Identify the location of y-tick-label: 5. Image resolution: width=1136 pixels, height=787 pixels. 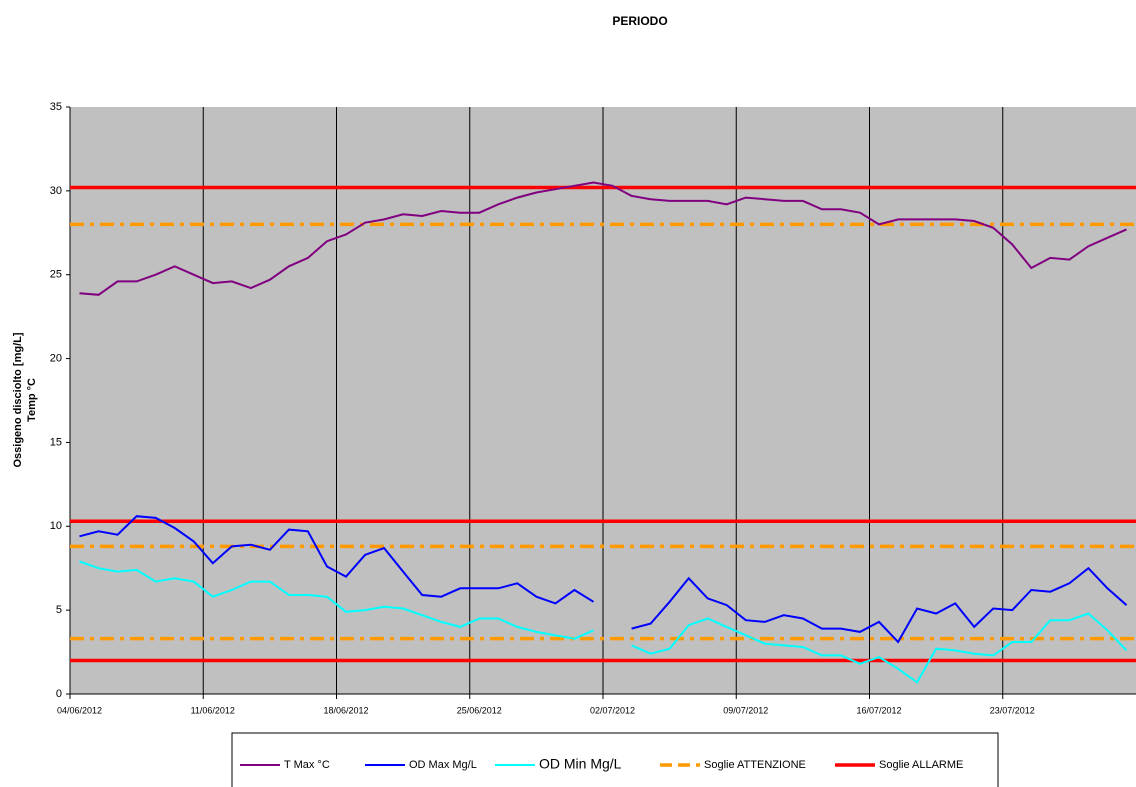
(59, 610).